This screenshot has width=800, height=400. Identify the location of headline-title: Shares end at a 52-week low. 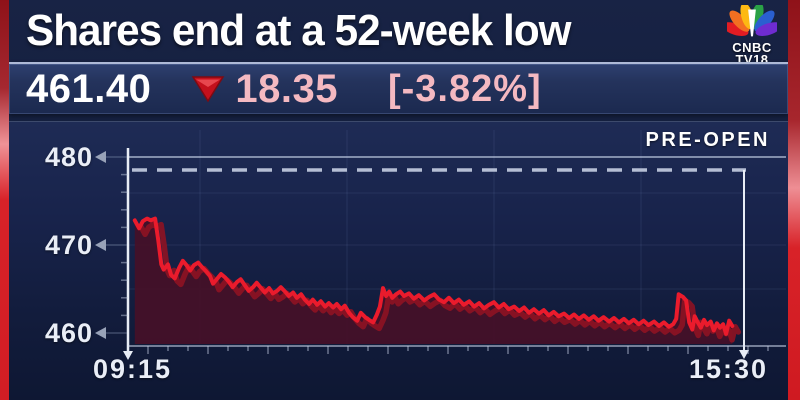
(299, 30).